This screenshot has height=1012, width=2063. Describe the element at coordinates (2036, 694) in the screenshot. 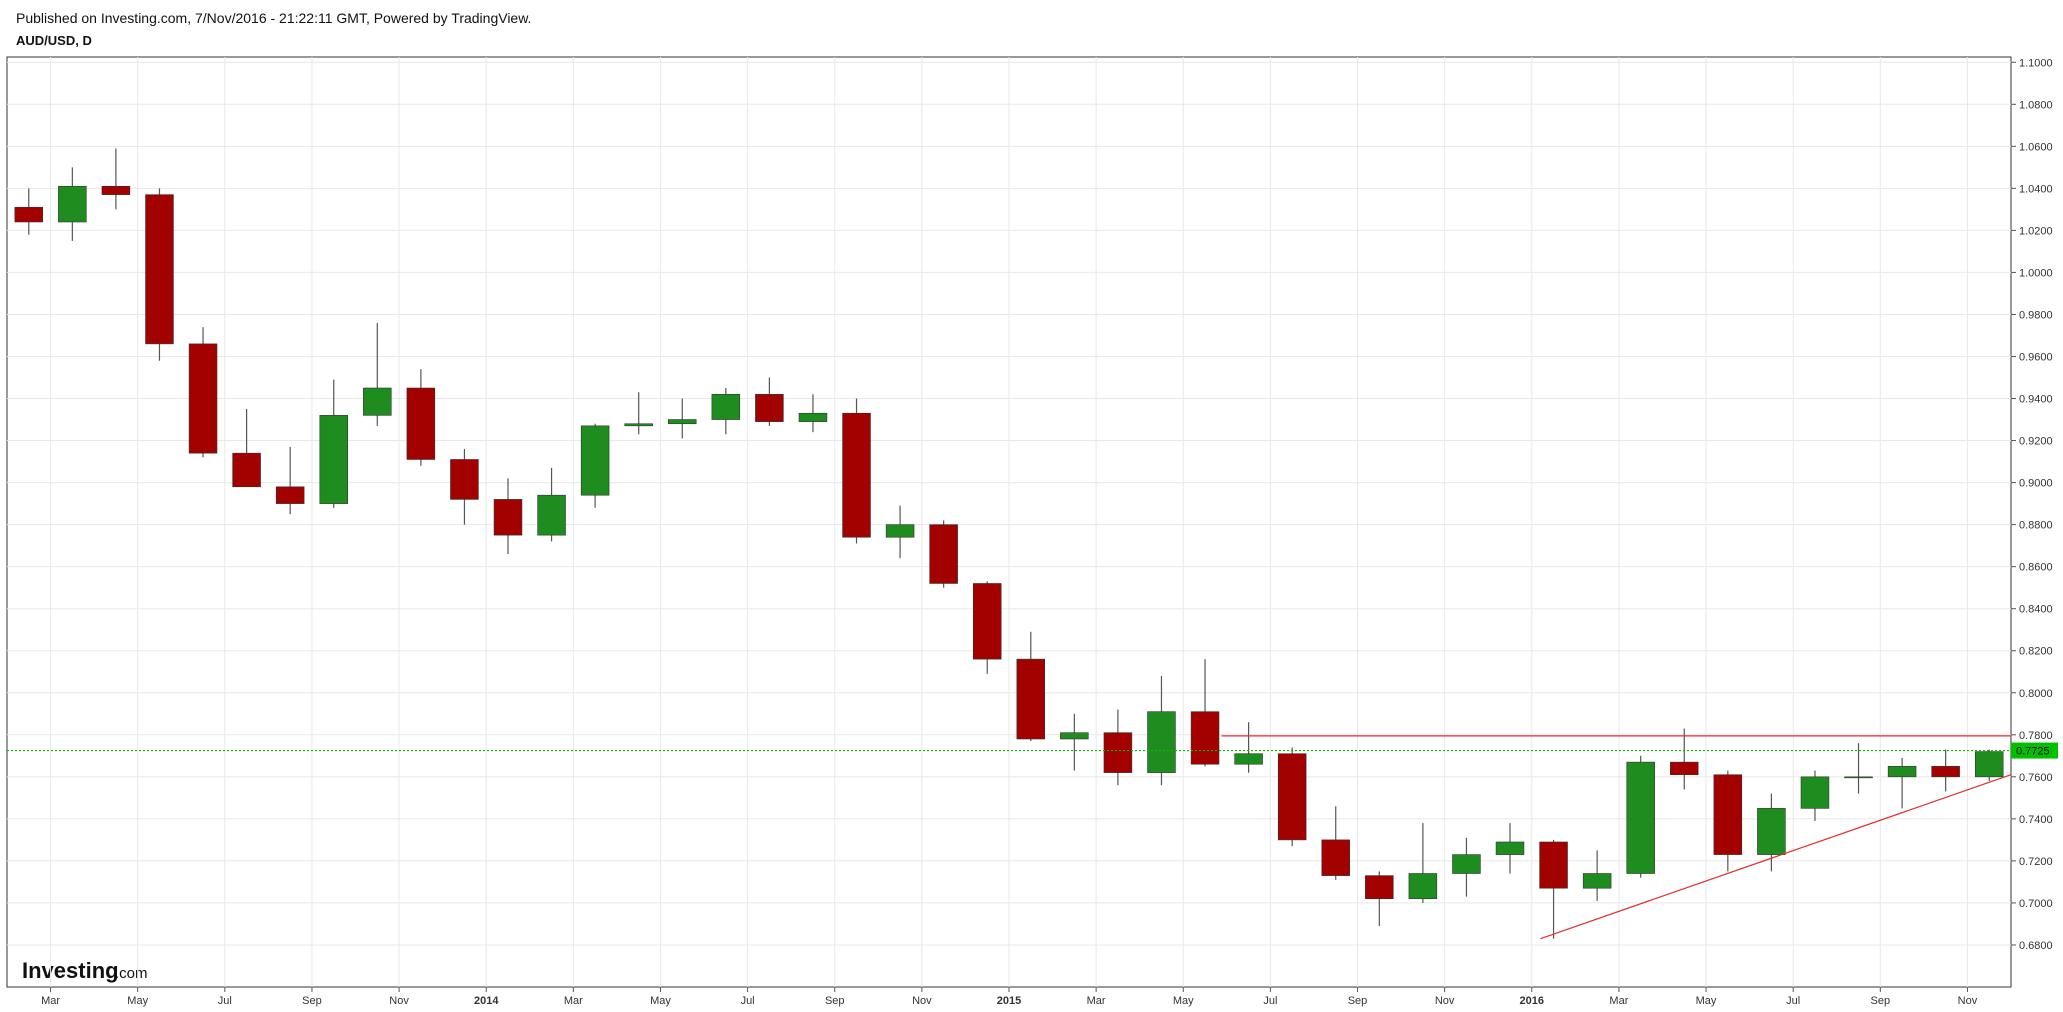

I see `y-tick-label: 0.8000` at that location.